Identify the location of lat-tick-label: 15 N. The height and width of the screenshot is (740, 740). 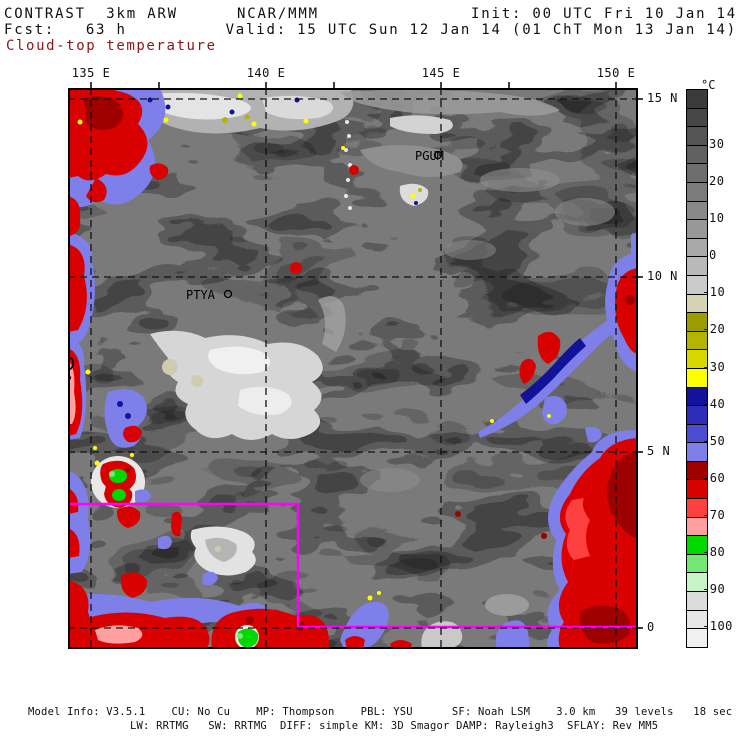
(662, 98).